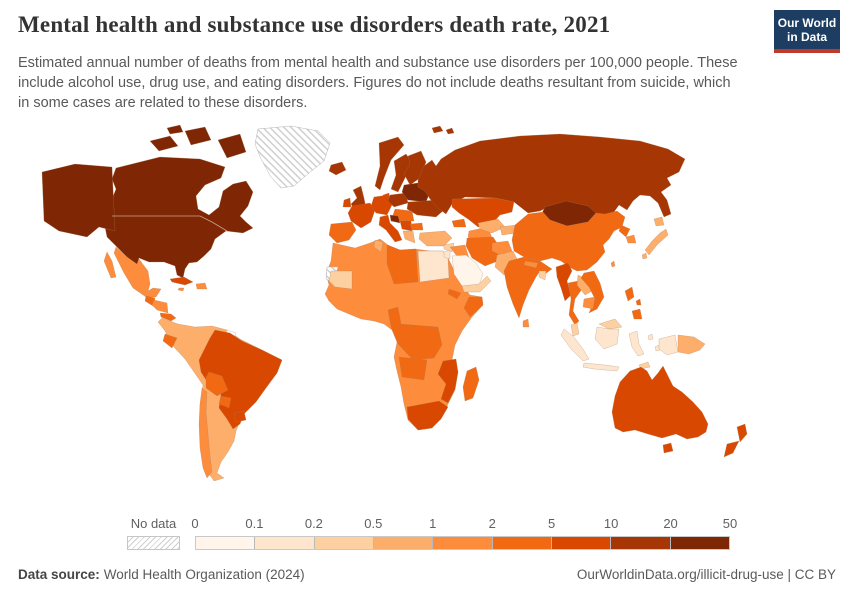 Image resolution: width=850 pixels, height=600 pixels. What do you see at coordinates (447, 254) in the screenshot?
I see `region-jordan-israel` at bounding box center [447, 254].